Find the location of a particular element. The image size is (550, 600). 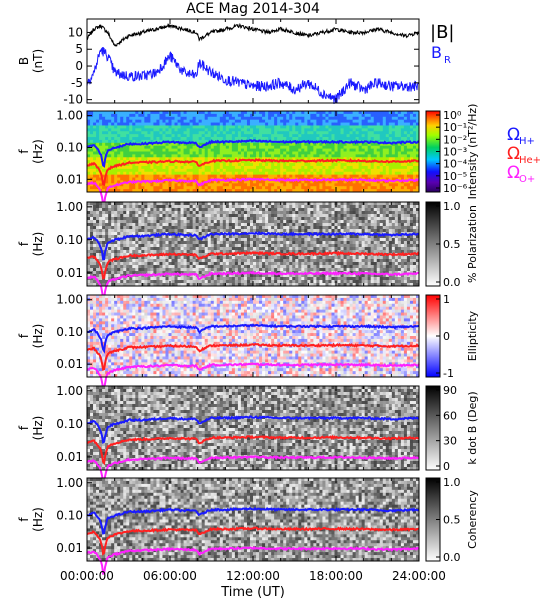

colorbar-tick-label: 10⁻¹ is located at coordinates (455, 127).